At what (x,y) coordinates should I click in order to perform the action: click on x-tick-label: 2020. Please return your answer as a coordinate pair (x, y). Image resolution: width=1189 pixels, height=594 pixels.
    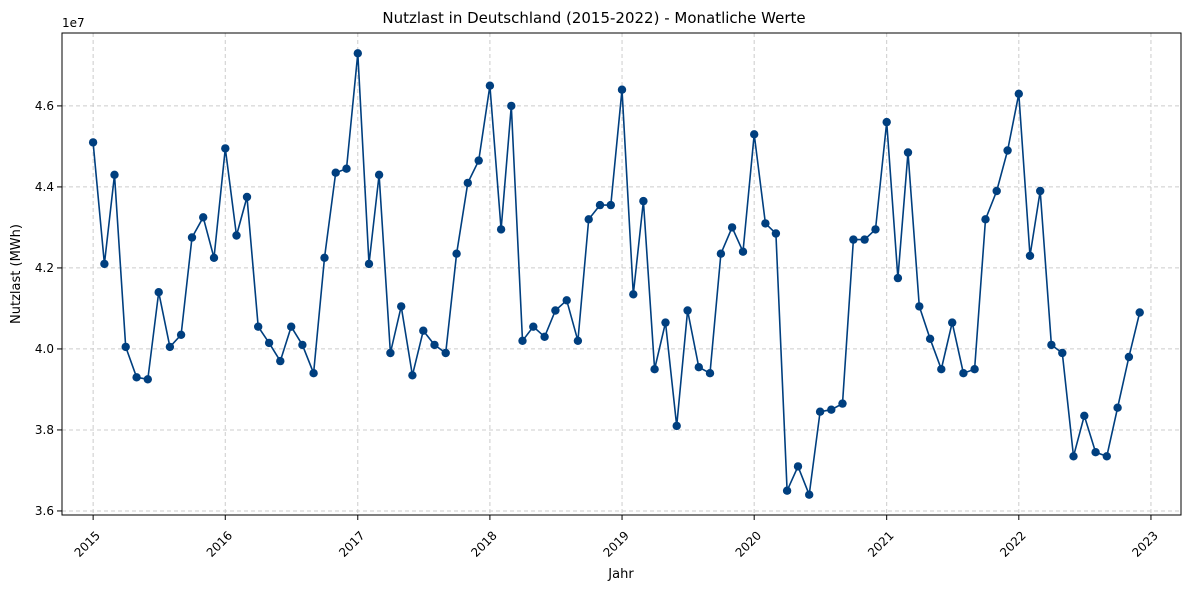
    Looking at the image, I should click on (748, 543).